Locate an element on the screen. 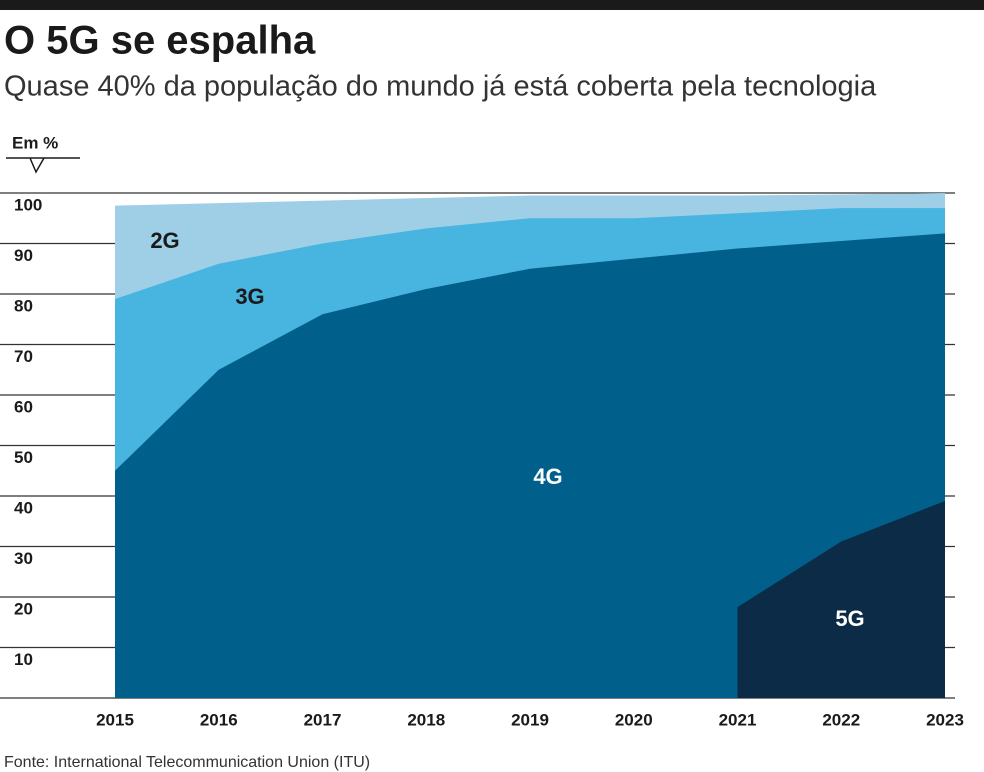 The width and height of the screenshot is (984, 772). y-tick-label: 100 is located at coordinates (28, 204).